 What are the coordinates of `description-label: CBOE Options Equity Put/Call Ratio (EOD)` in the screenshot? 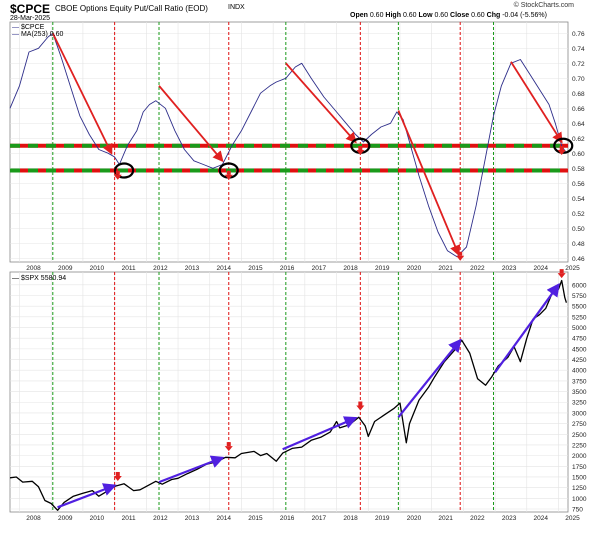 It's located at (131, 8).